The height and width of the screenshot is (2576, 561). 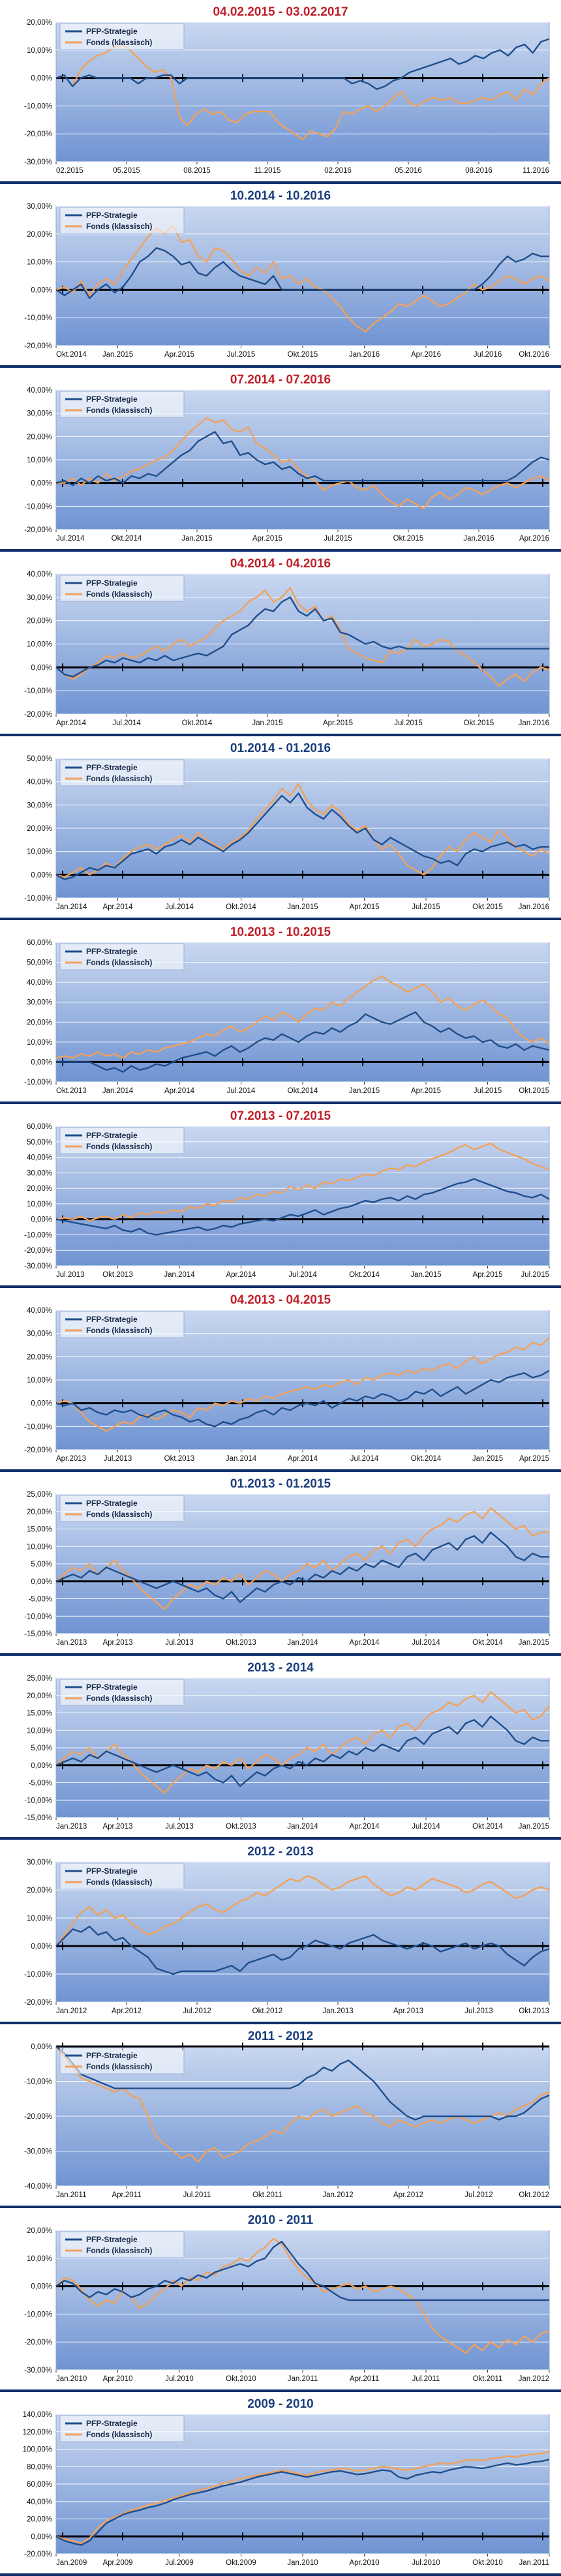 I want to click on x-tick-label: Apr.2011, so click(x=126, y=2195).